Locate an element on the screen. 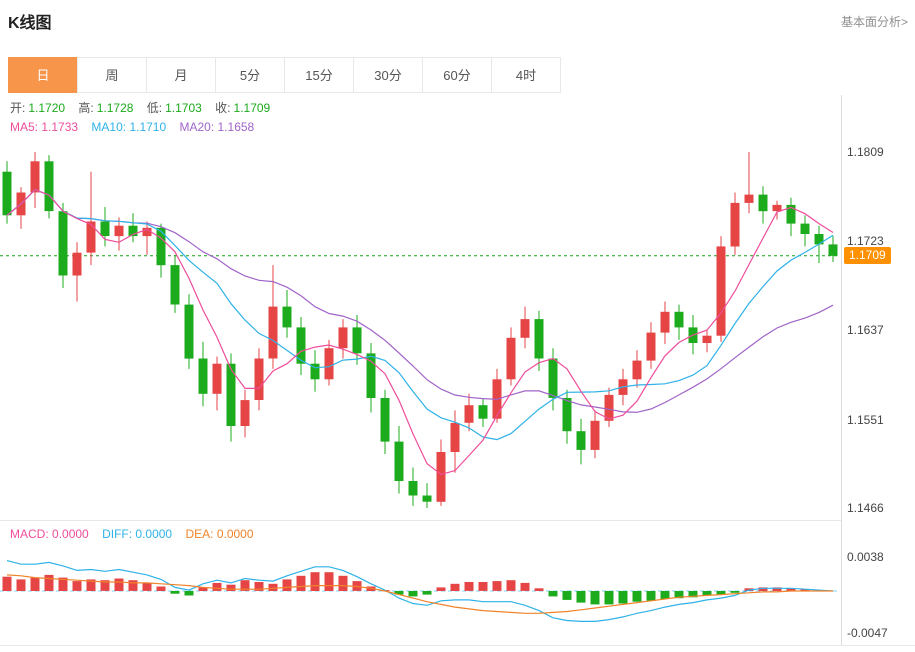 The height and width of the screenshot is (652, 915). macd-label: MACD: is located at coordinates (29, 534).